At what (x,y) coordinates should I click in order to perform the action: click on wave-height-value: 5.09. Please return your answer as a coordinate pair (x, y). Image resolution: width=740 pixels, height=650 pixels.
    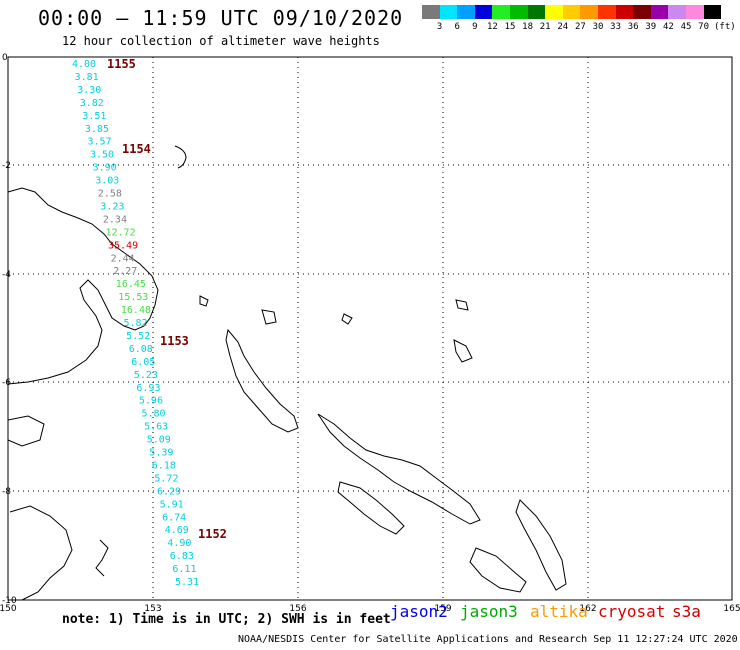
    Looking at the image, I should click on (159, 440).